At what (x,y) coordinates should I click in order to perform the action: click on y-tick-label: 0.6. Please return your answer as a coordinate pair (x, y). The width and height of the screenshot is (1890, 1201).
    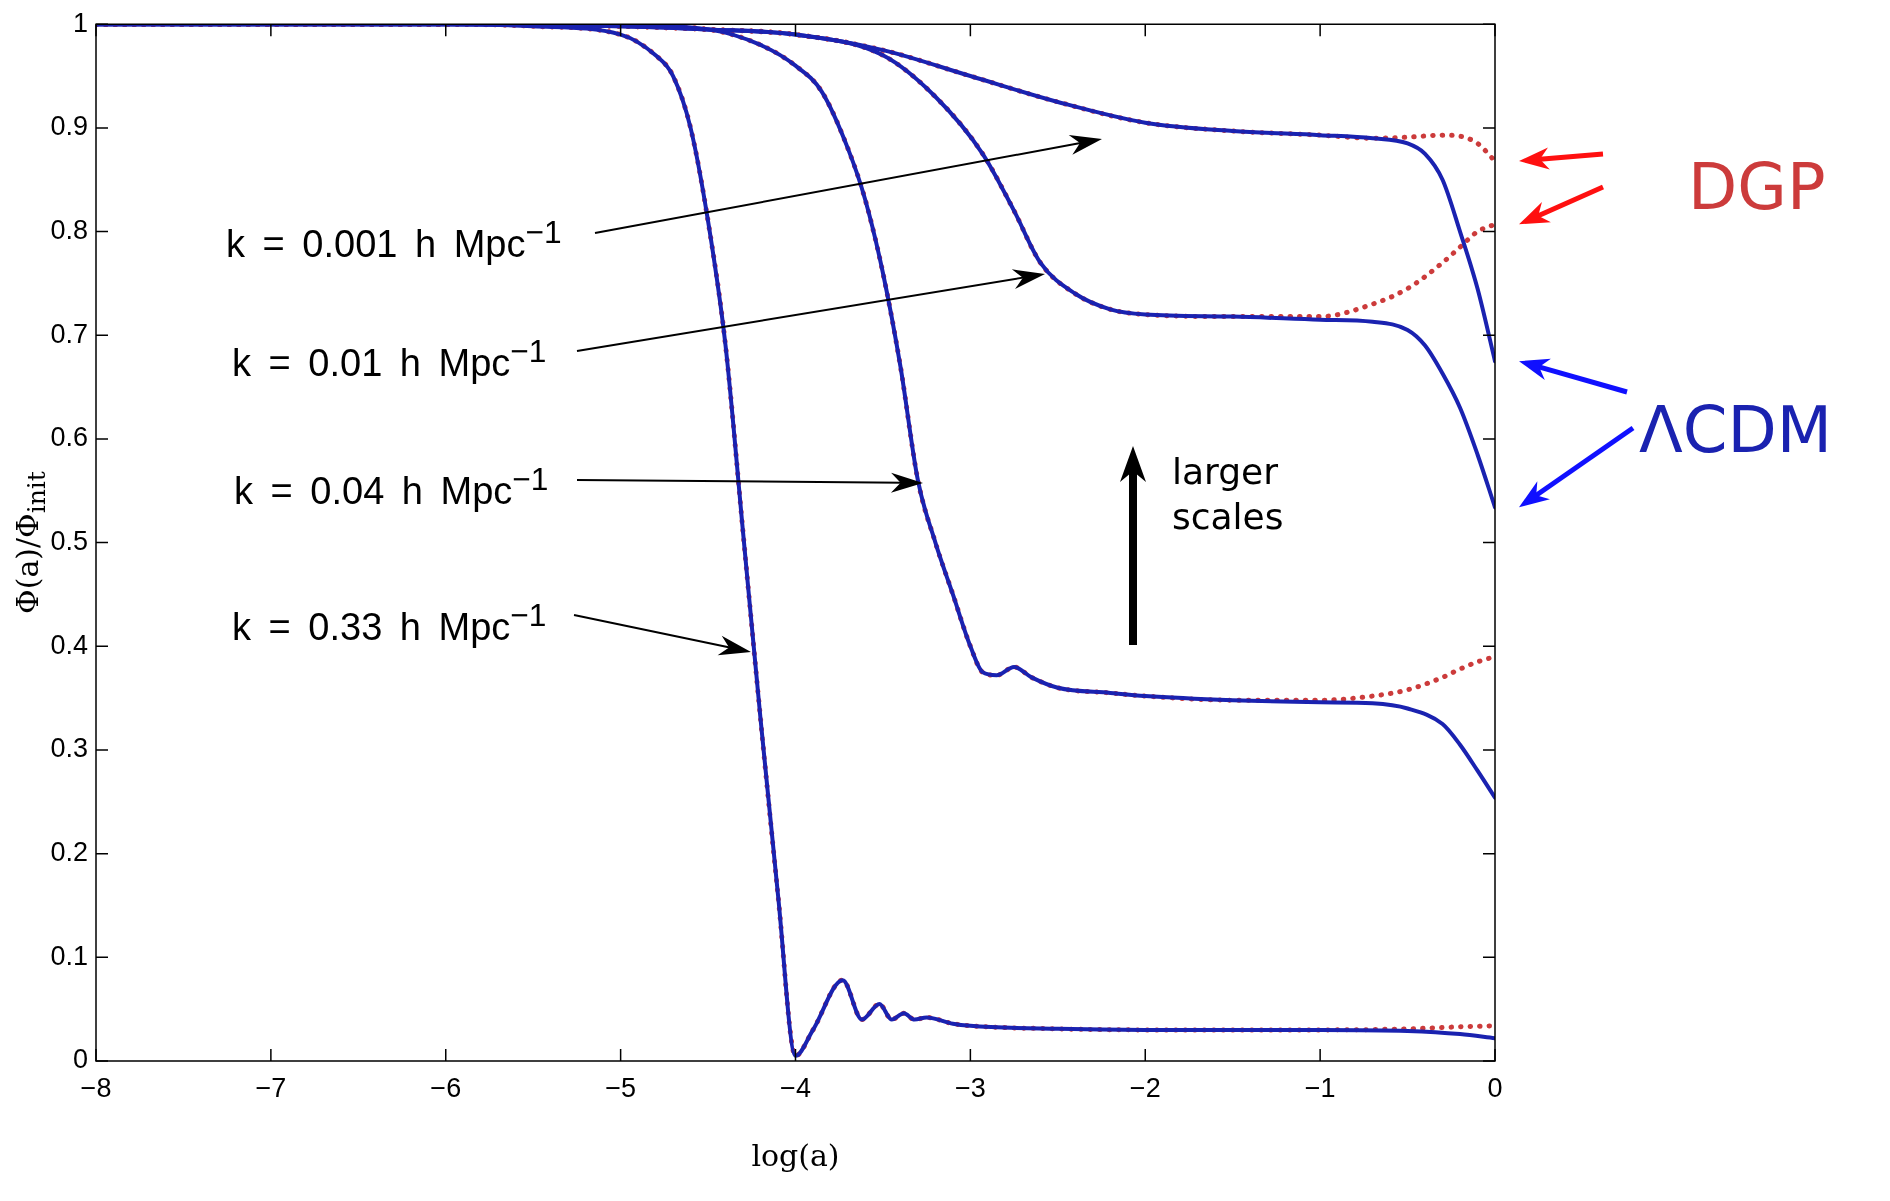
    Looking at the image, I should click on (69, 437).